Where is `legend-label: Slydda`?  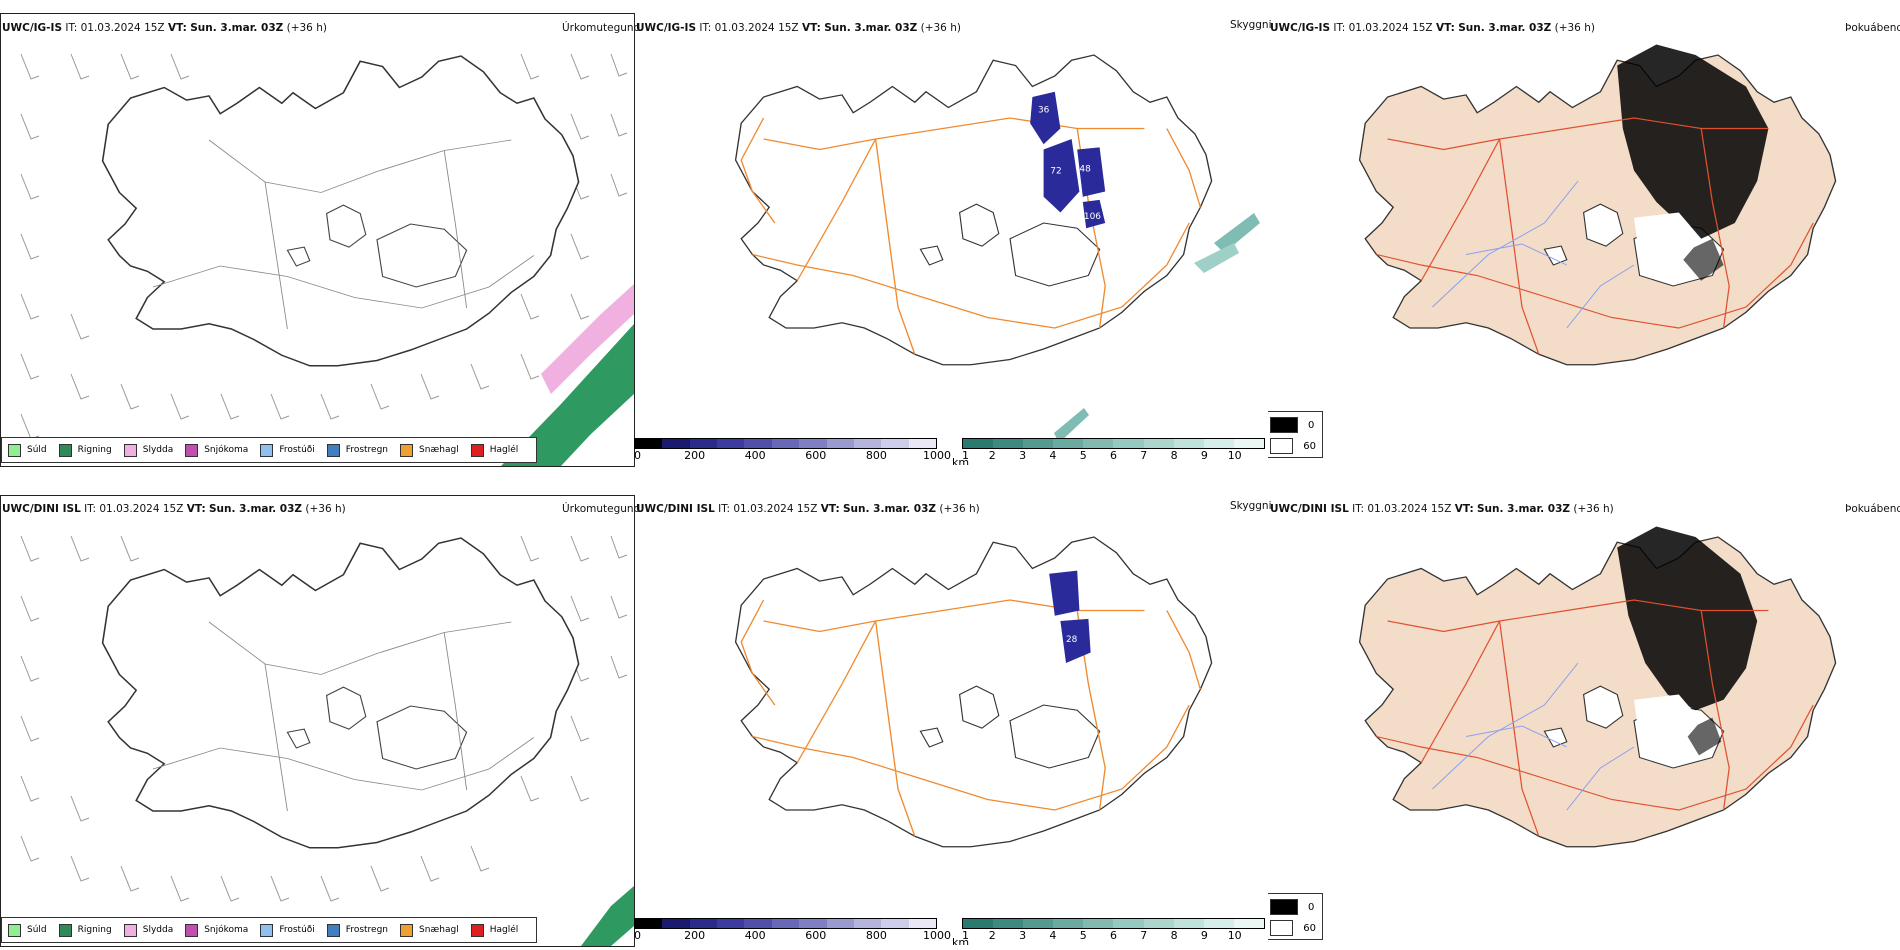 legend-label: Slydda is located at coordinates (158, 930).